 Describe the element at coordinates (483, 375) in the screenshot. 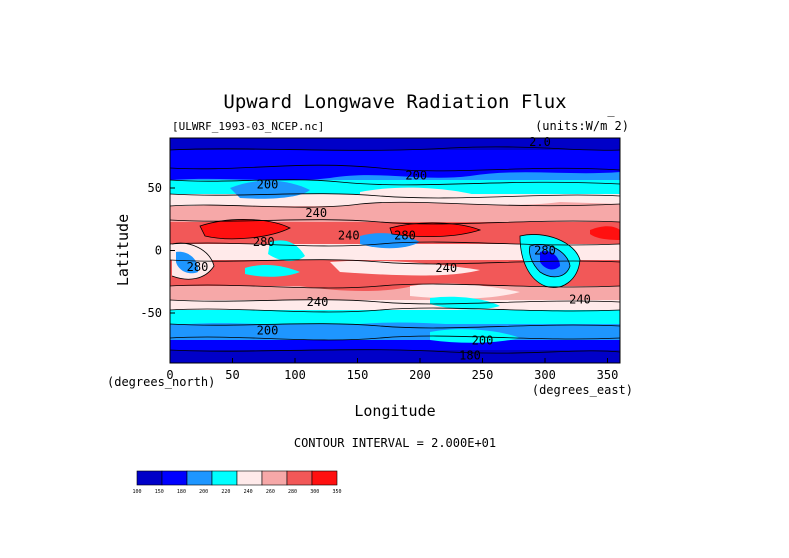

I see `x-tick-label: 250` at that location.